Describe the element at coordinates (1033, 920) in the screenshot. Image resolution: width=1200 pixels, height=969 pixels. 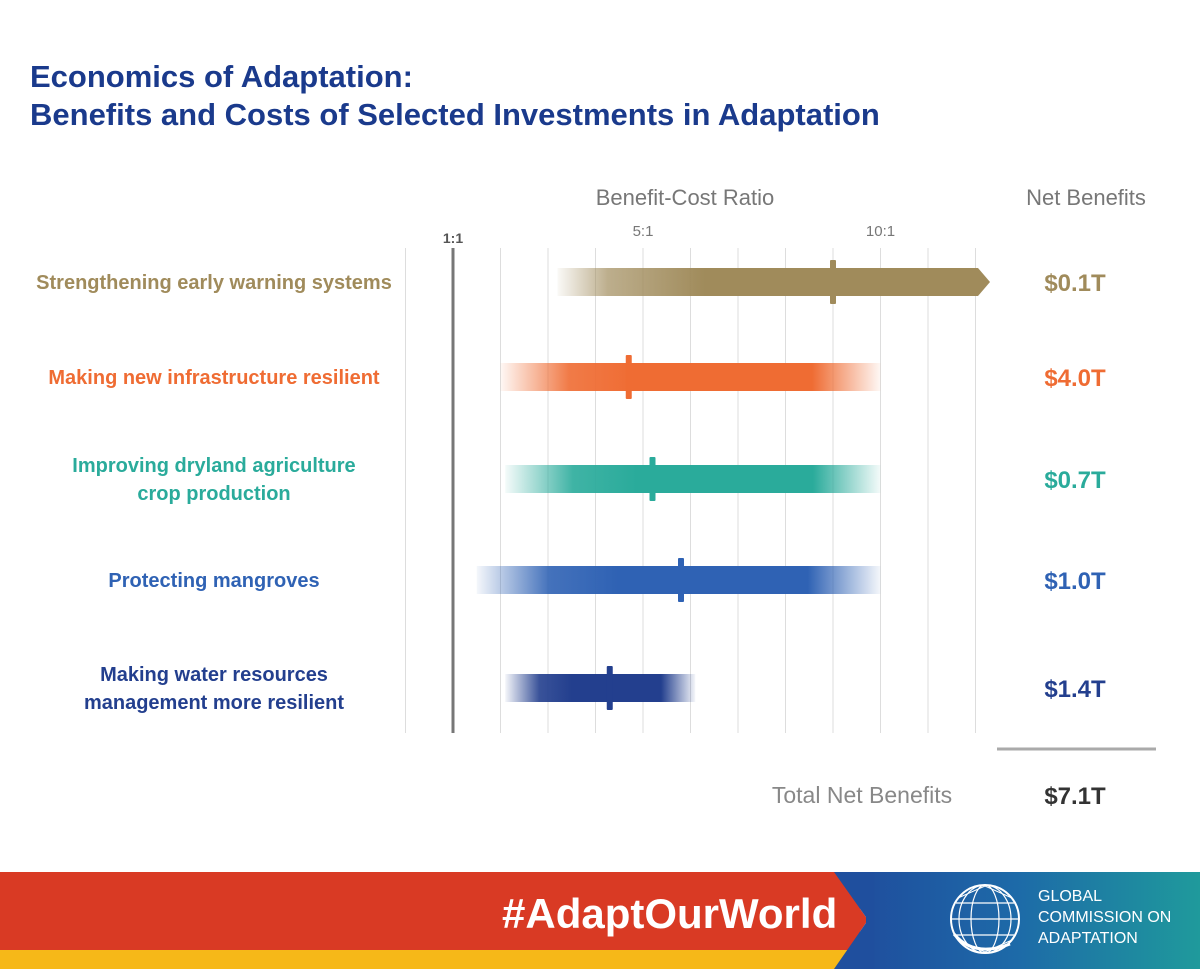
I see `footer-blue-panel` at that location.